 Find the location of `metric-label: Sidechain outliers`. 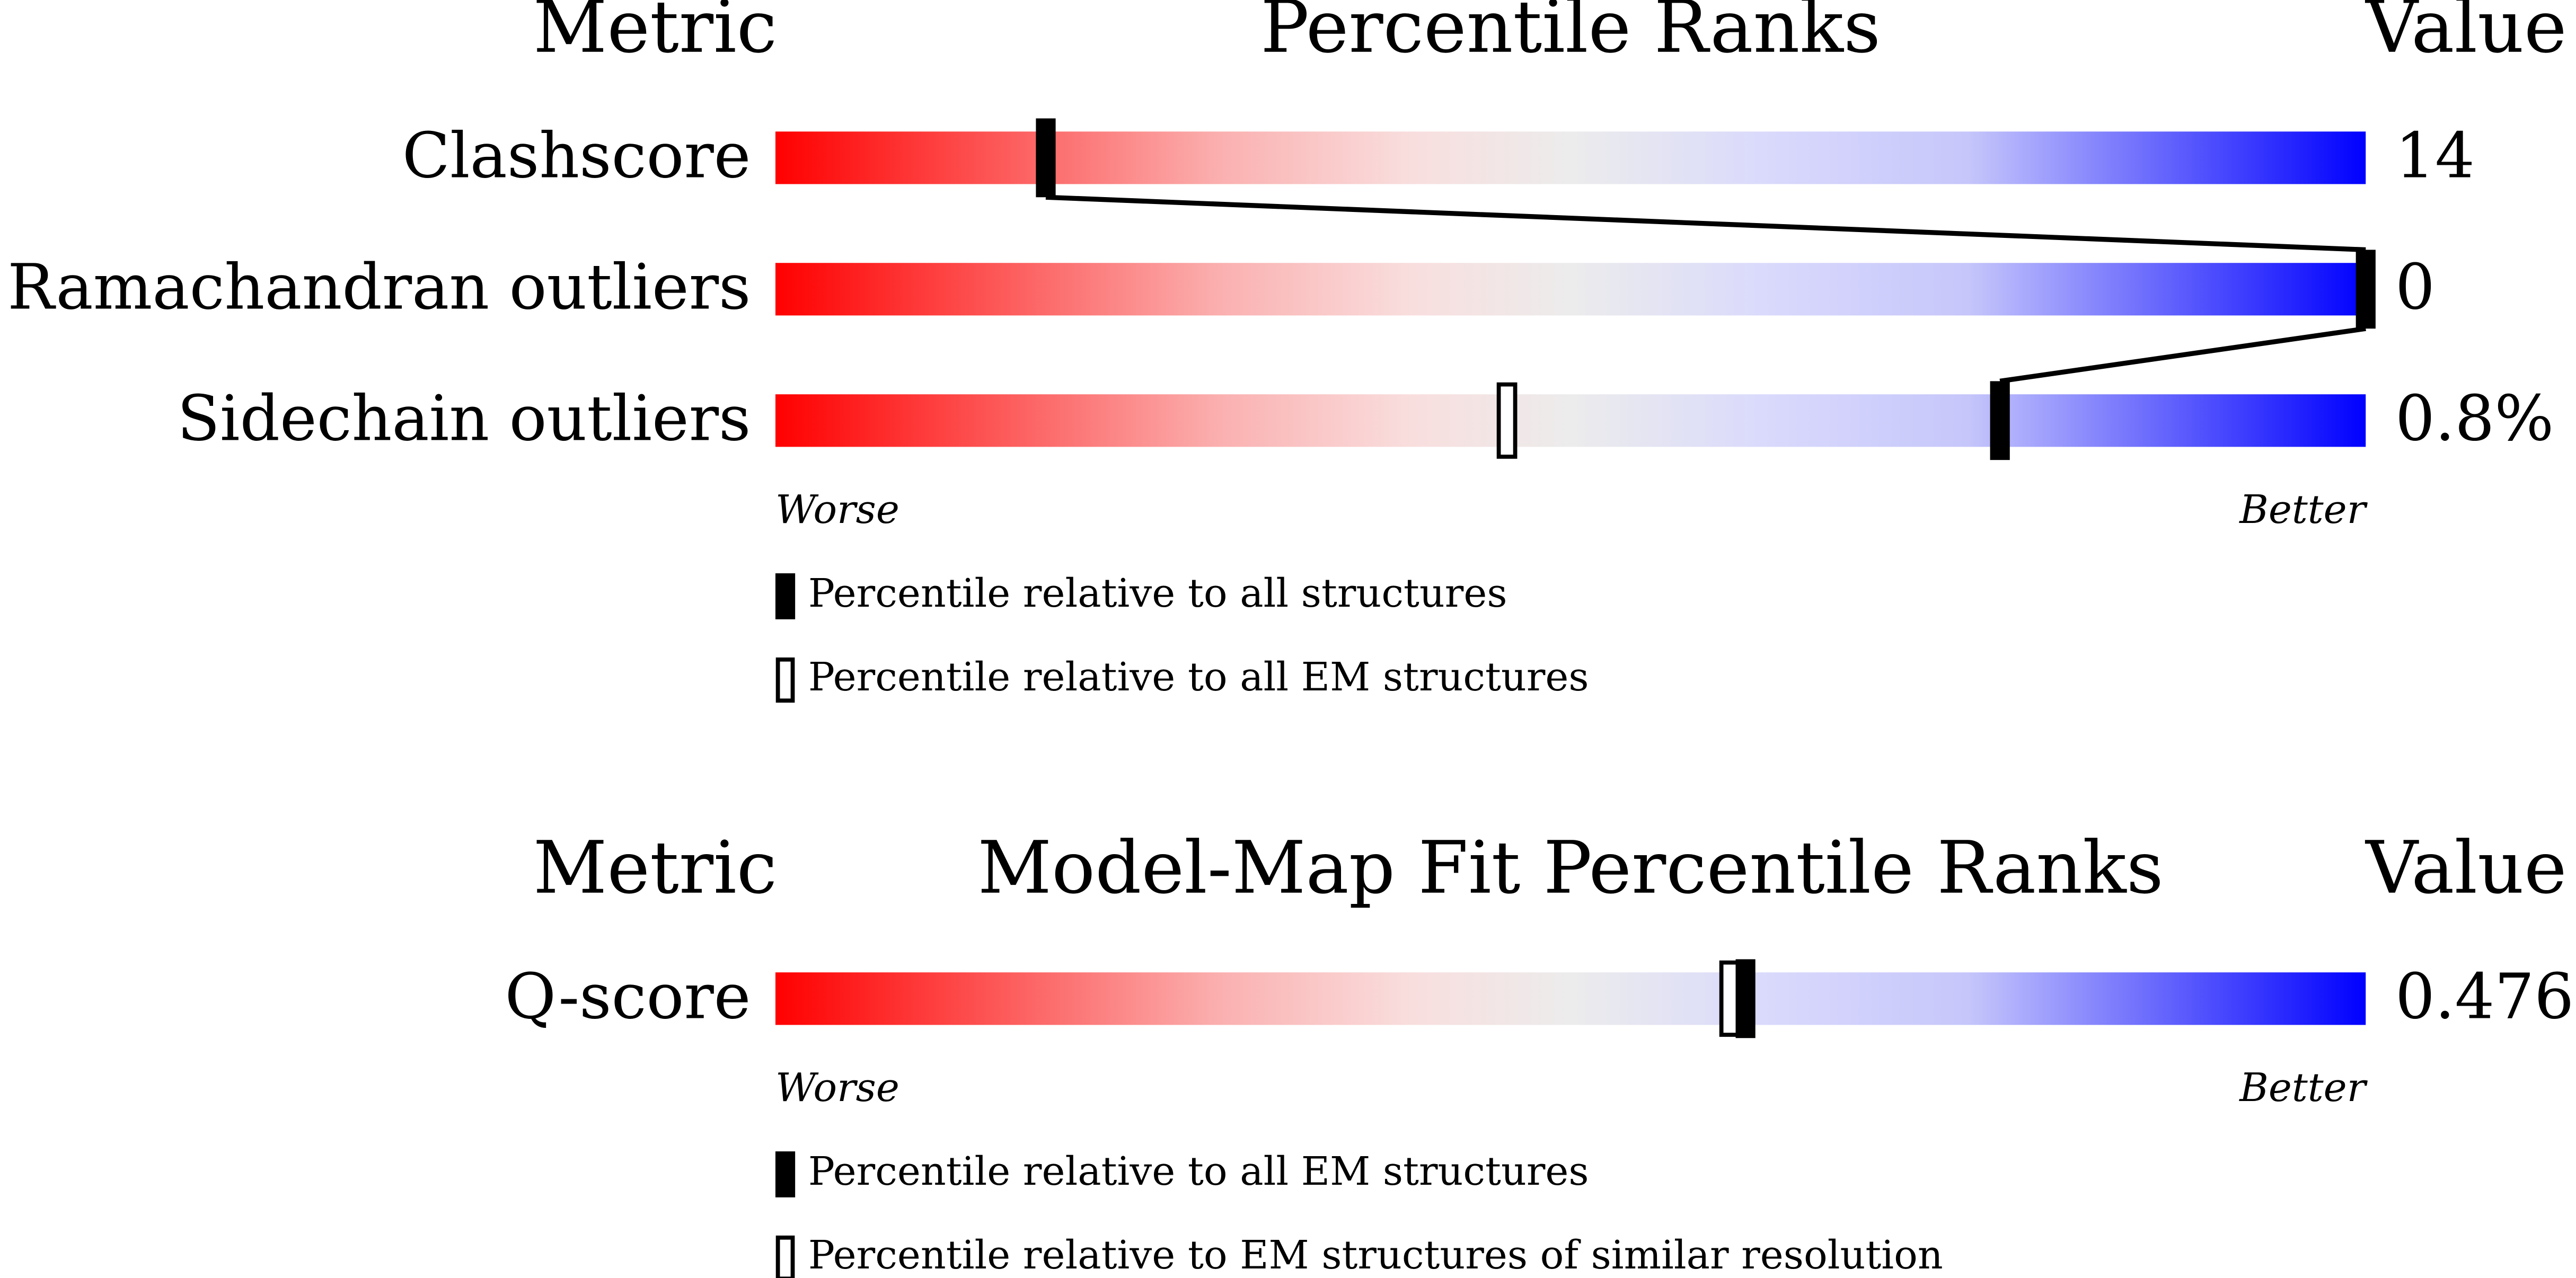

metric-label: Sidechain outliers is located at coordinates (464, 419).